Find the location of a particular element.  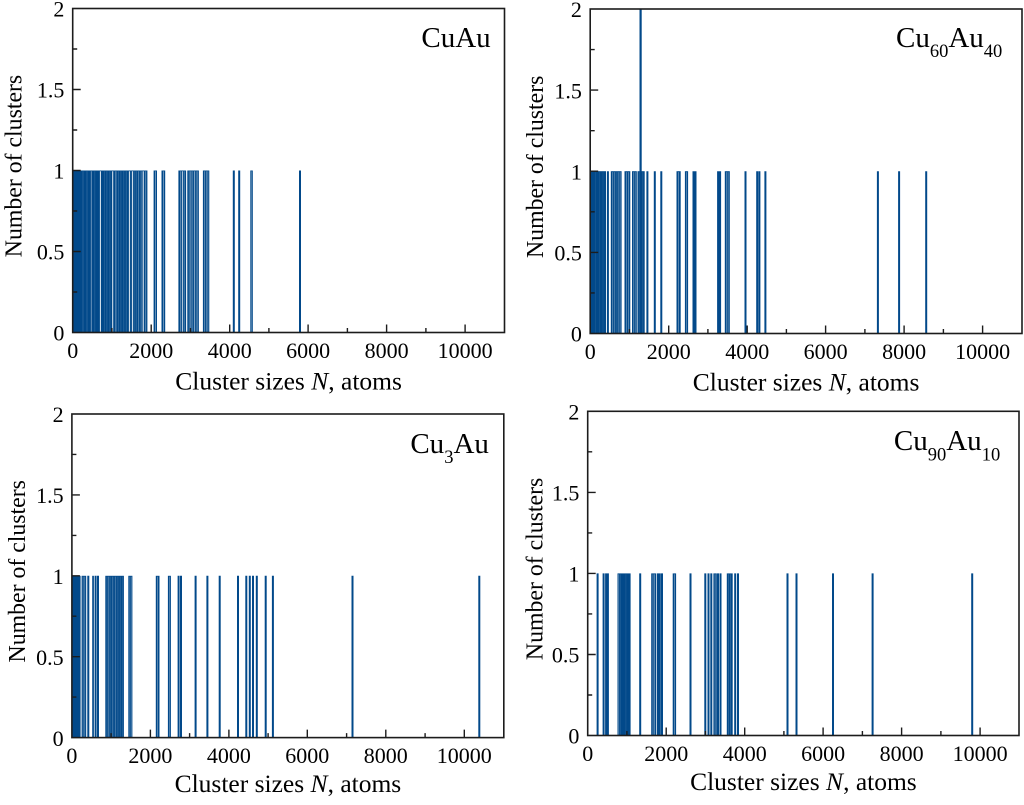

svg-text: CuAu is located at coordinates (455, 38).